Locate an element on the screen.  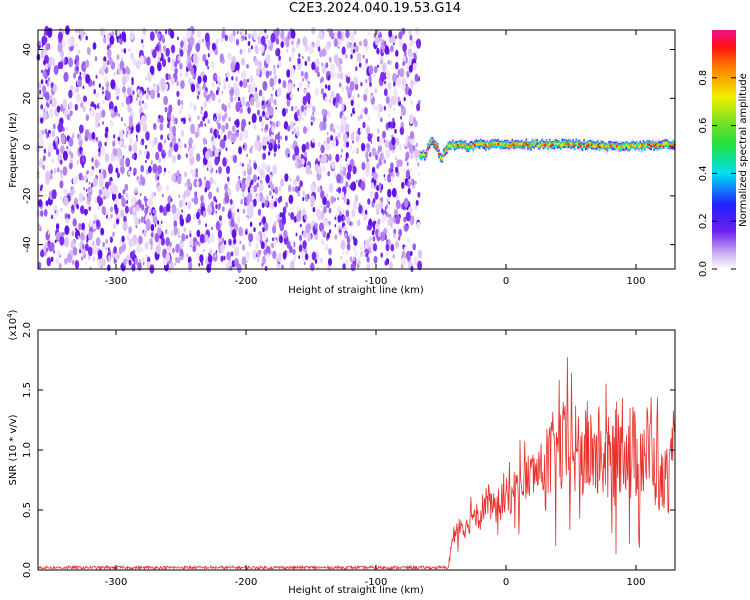
y-tick-label: 20 is located at coordinates (27, 98).